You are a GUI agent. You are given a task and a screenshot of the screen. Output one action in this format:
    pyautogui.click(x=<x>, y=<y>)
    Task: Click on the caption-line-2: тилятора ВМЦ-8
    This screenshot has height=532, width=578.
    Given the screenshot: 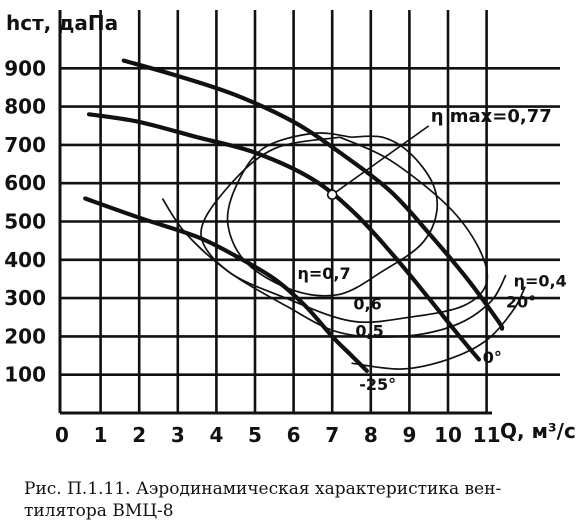 What is the action you would take?
    pyautogui.click(x=99, y=511)
    